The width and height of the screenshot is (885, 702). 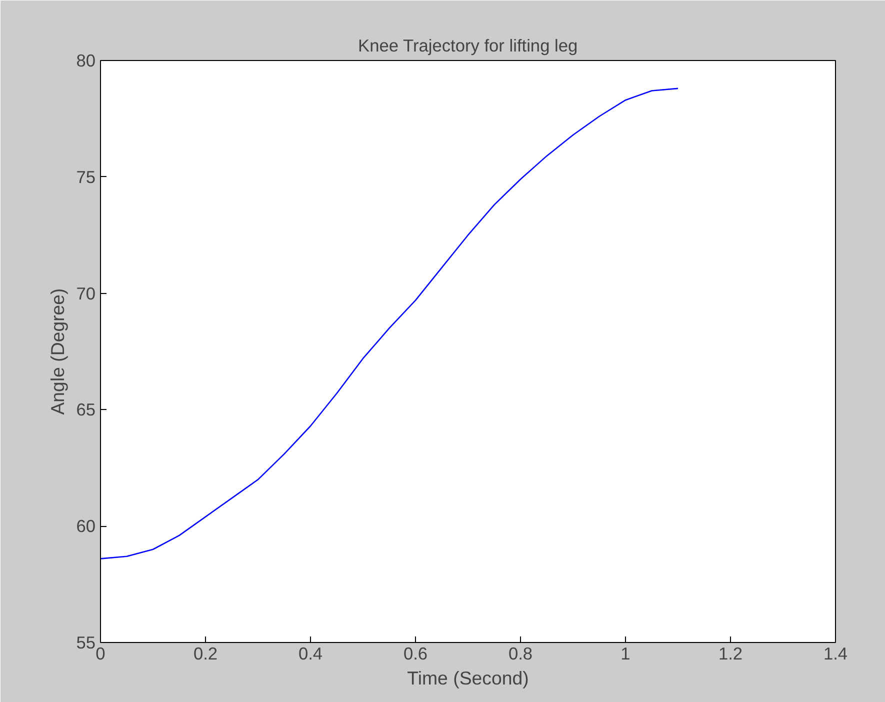 I want to click on x-axis-title: Time (Second), so click(x=468, y=678).